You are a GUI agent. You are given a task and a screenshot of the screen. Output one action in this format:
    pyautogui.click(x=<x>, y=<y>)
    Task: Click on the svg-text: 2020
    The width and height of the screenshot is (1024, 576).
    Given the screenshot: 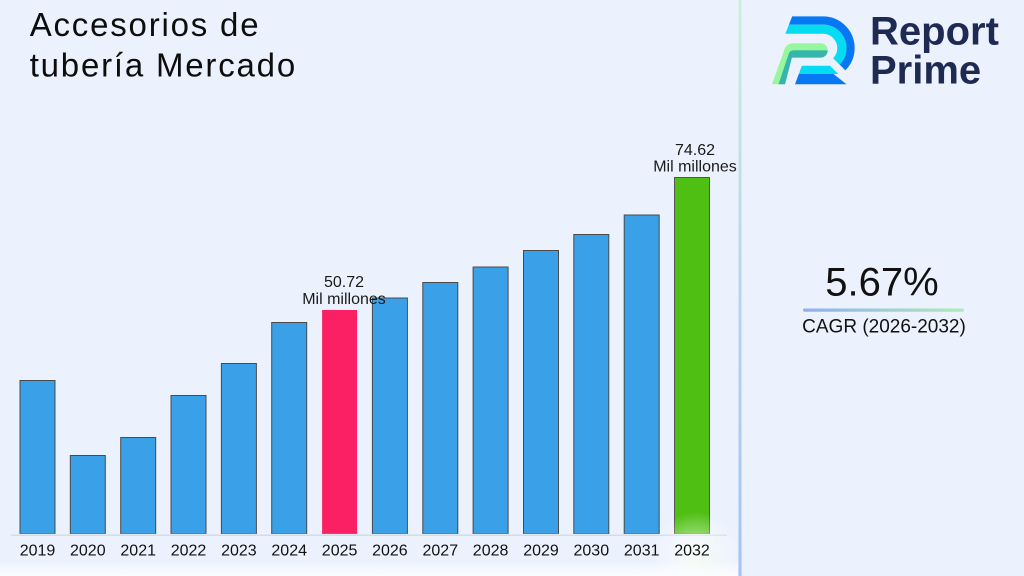 What is the action you would take?
    pyautogui.click(x=88, y=551)
    